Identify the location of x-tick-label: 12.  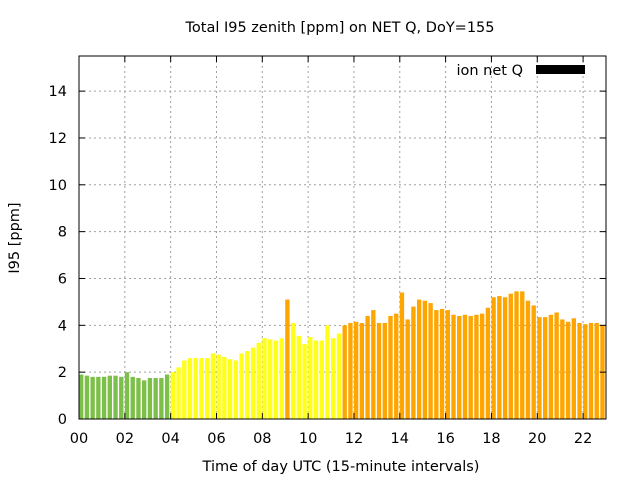
(354, 439).